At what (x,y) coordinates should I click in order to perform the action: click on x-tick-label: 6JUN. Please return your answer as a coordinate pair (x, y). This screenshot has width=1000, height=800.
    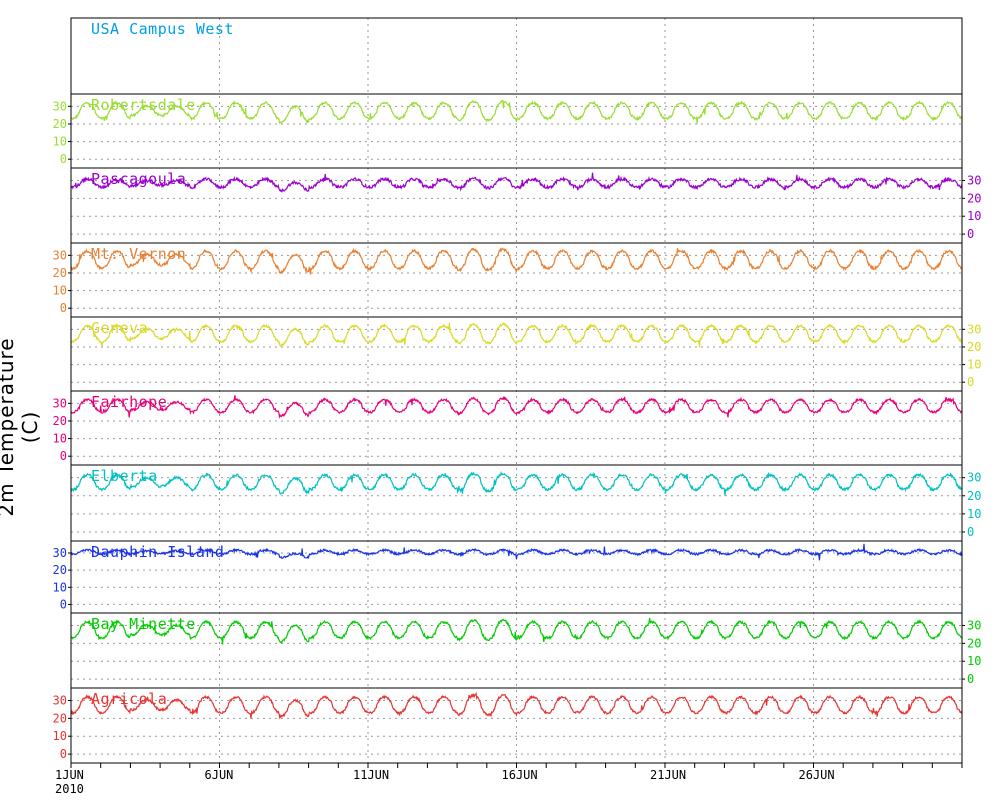
    Looking at the image, I should click on (219, 775).